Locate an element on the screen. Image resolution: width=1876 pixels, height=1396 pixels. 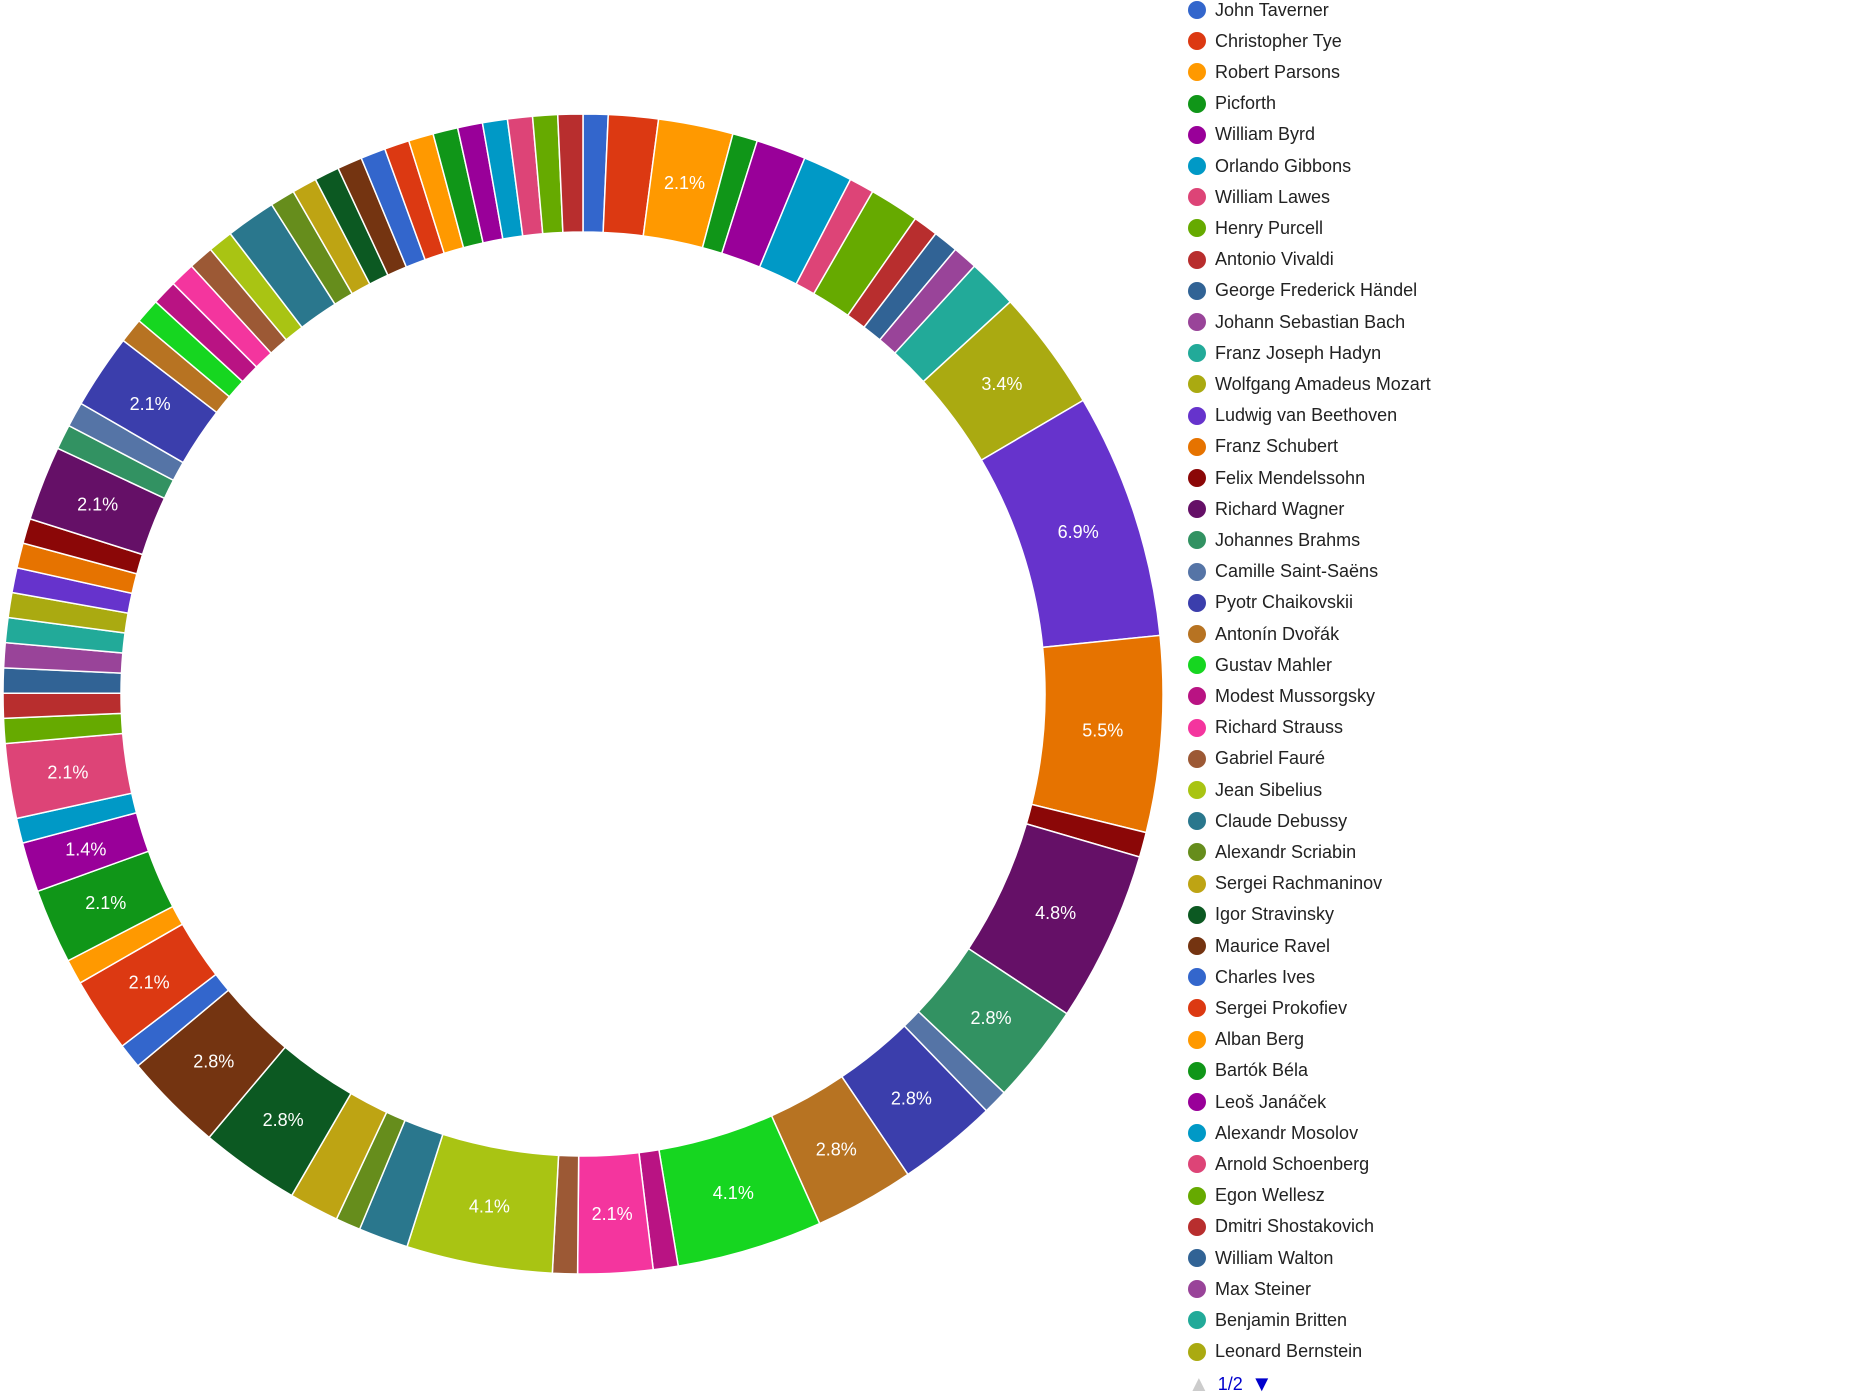
legend-item: Richard Wagner is located at coordinates (1266, 509).